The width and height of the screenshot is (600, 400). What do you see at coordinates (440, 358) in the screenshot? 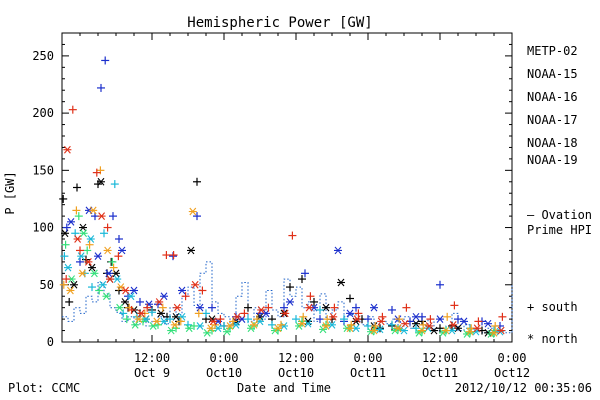
I see `x-tick-label: 12:00` at bounding box center [440, 358].